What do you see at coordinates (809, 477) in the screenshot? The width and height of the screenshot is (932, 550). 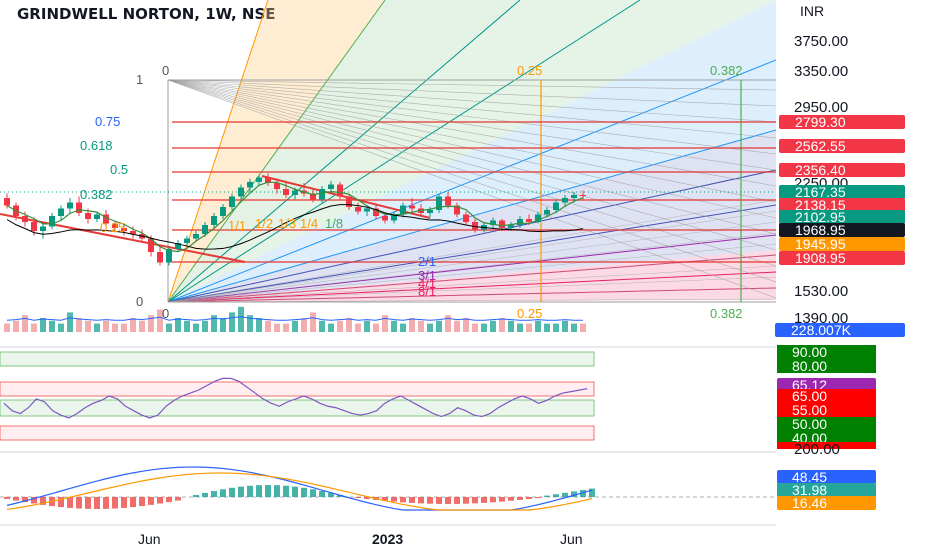 I see `macd-tag-0: 48.45` at bounding box center [809, 477].